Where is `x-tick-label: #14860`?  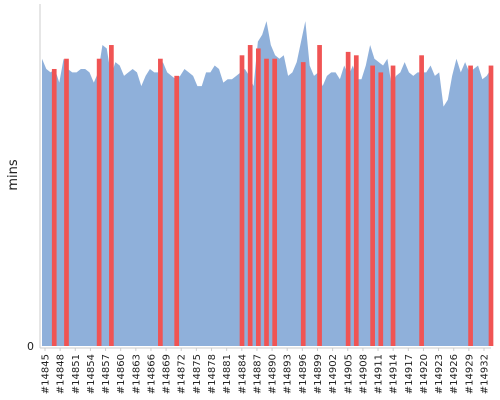
x-tick-label: #14860 is located at coordinates (121, 374).